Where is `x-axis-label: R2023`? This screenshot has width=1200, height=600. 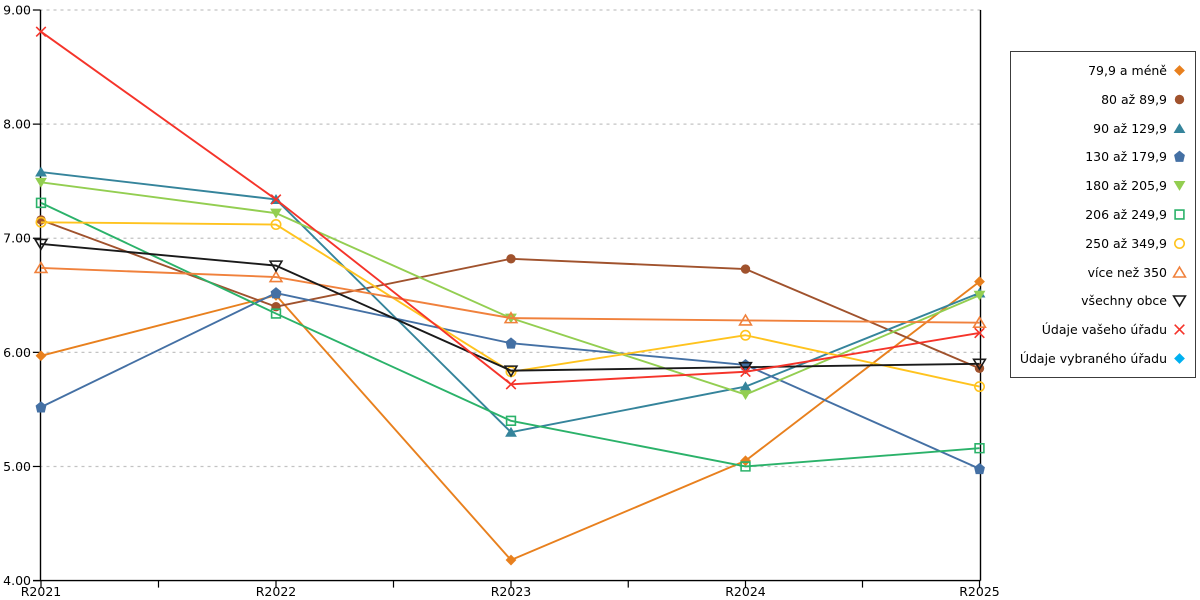 x-axis-label: R2023 is located at coordinates (511, 591).